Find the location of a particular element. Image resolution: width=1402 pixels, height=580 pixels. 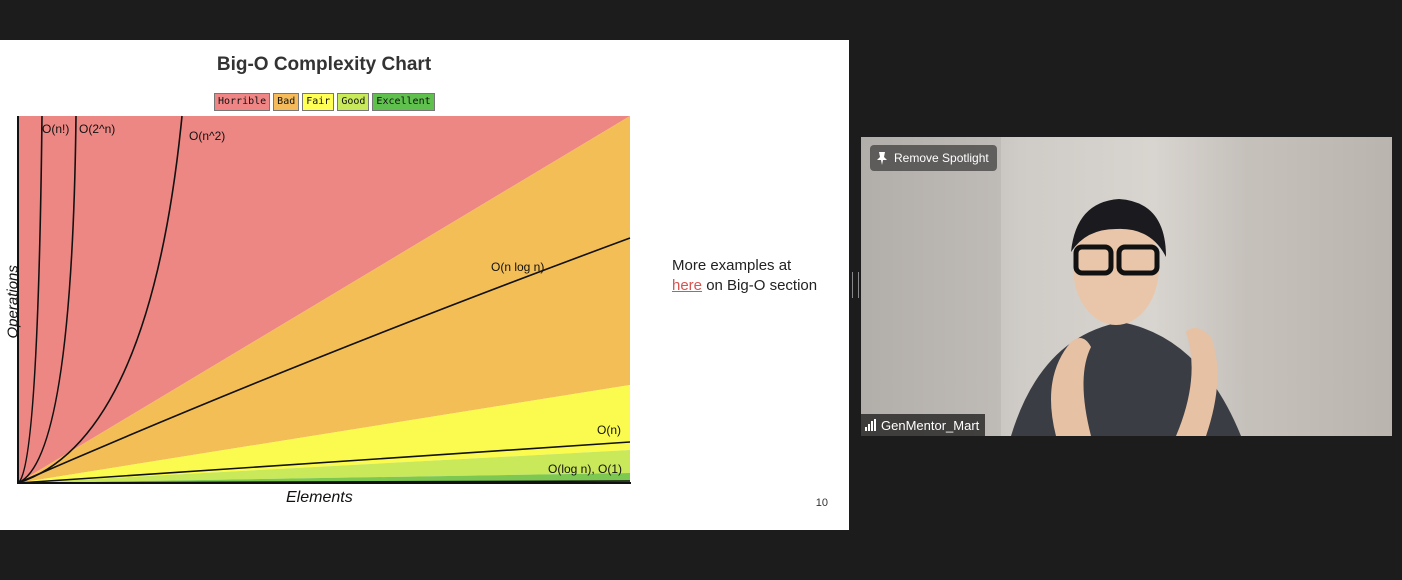

label-log-const: O(log n), O(1) is located at coordinates (585, 469).